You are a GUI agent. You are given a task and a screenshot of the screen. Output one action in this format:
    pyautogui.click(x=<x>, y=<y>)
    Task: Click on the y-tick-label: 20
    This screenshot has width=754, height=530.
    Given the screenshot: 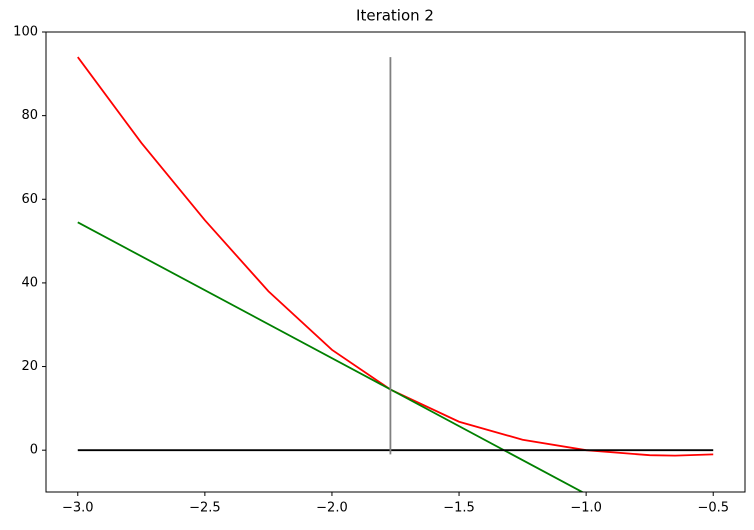 What is the action you would take?
    pyautogui.click(x=29, y=366)
    